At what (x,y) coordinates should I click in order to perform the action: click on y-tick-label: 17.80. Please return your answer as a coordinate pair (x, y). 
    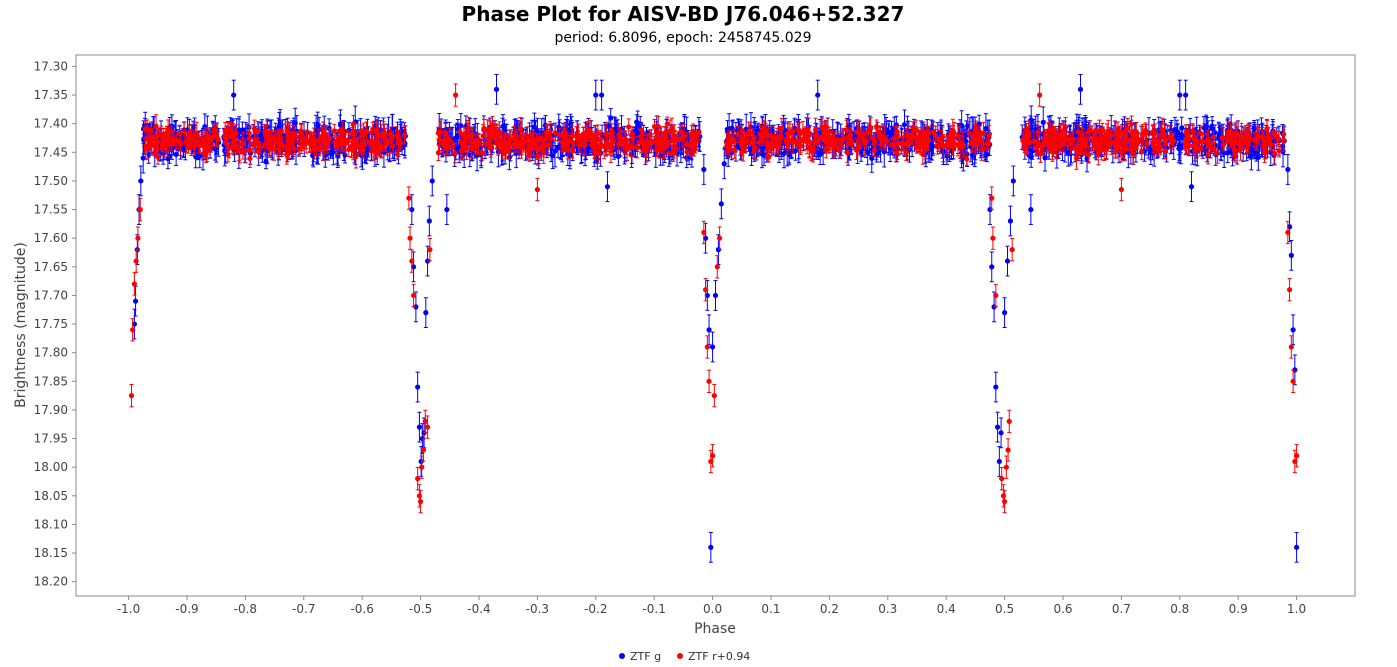
    Looking at the image, I should click on (51, 353).